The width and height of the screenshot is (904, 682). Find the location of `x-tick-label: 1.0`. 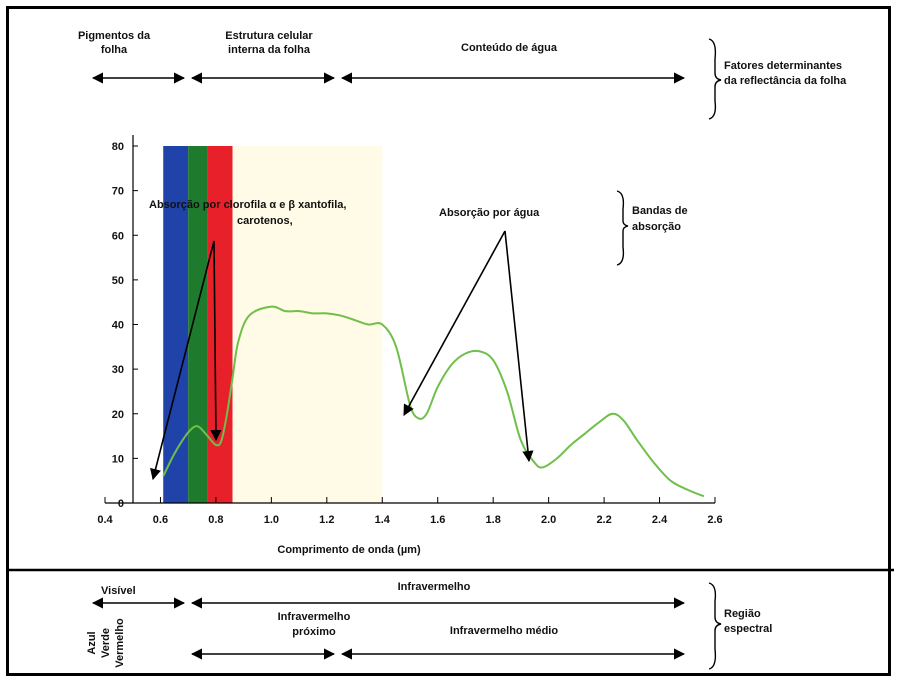

x-tick-label: 1.0 is located at coordinates (271, 520).